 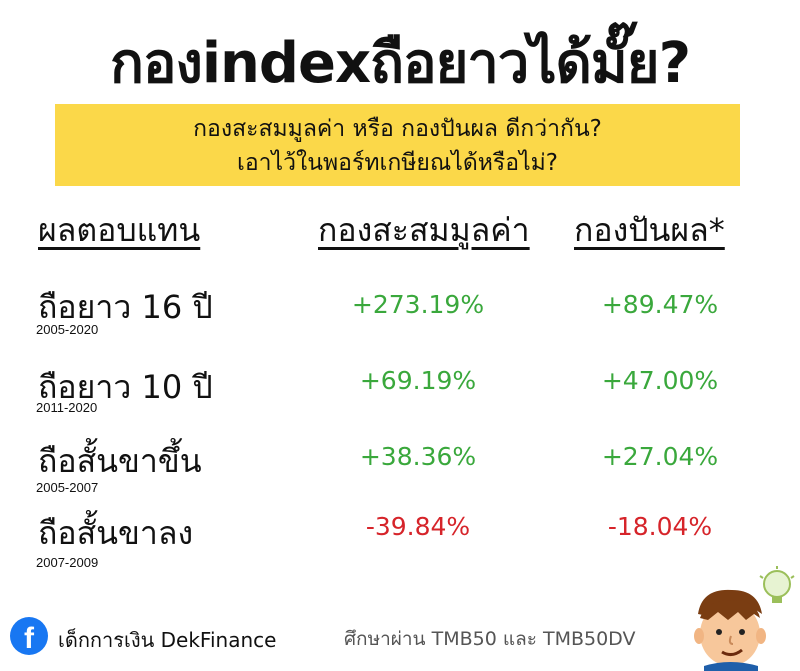 I want to click on value-dividend-bear: -18.04%, so click(x=660, y=526).